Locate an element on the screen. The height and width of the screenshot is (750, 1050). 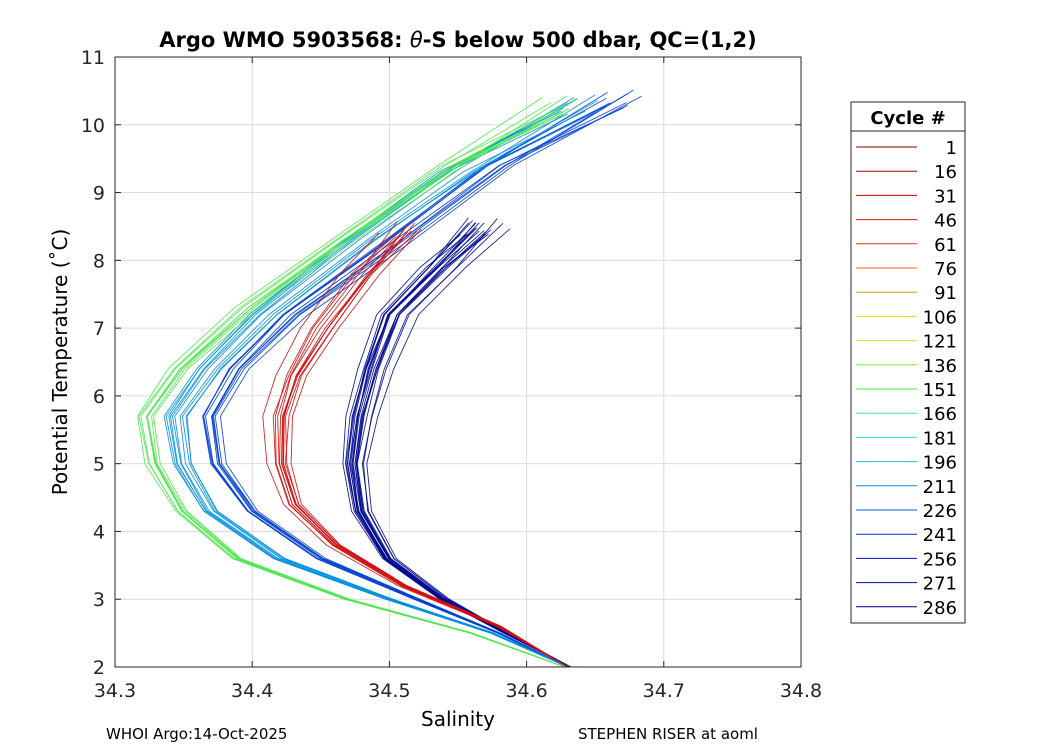
y-tick-label: 6 is located at coordinates (99, 397).